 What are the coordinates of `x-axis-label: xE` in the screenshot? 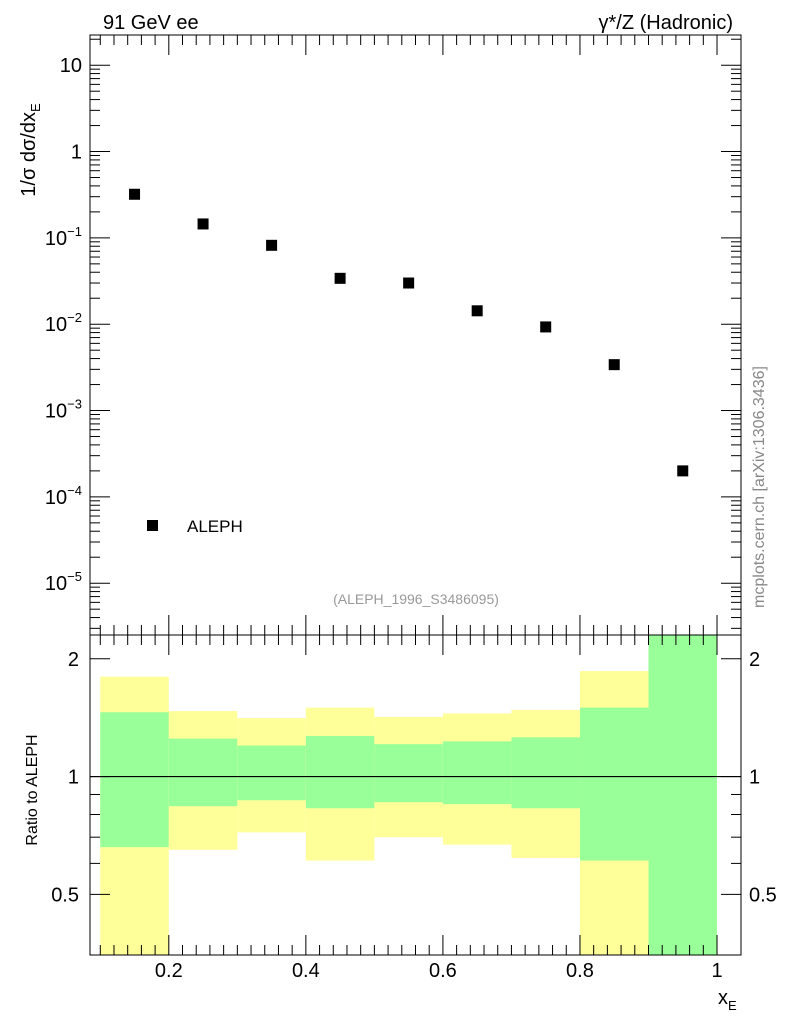 It's located at (727, 1000).